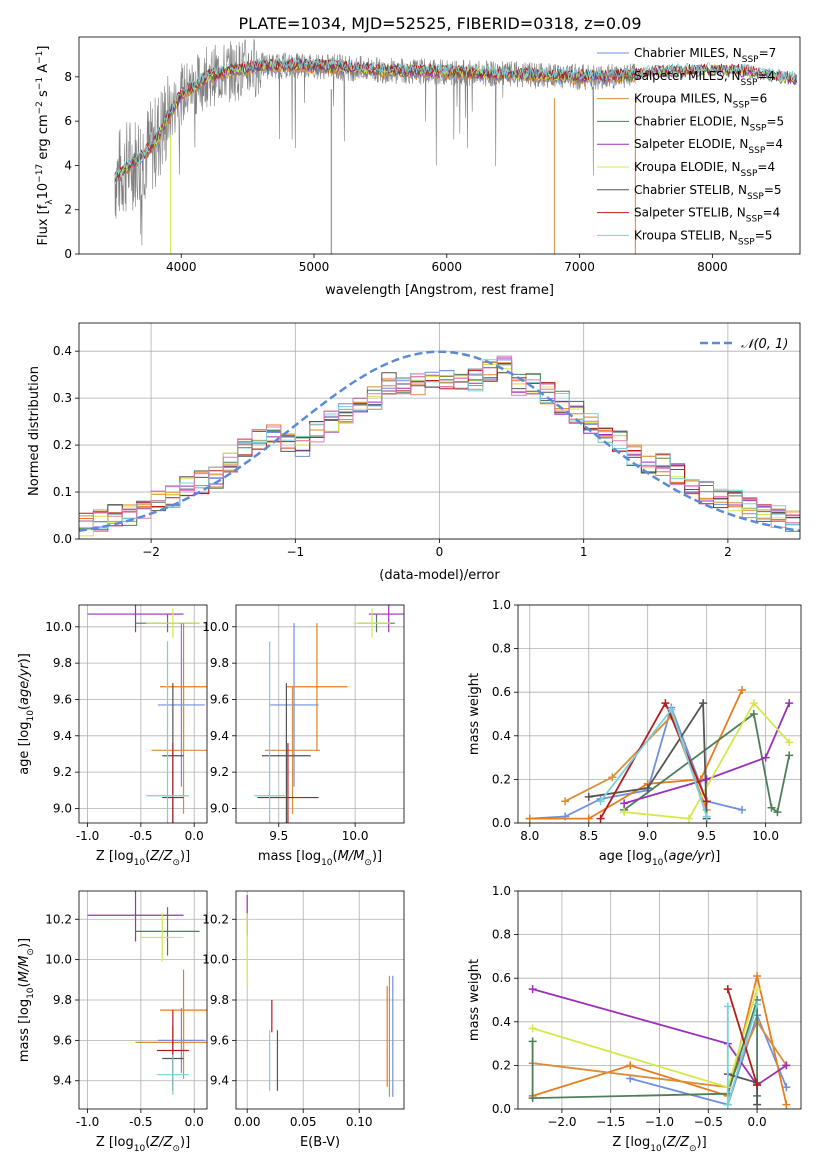 This screenshot has height=1170, width=819. What do you see at coordinates (704, 78) in the screenshot?
I see `legend-entry: Salpeter MILES, NSSP=4` at bounding box center [704, 78].